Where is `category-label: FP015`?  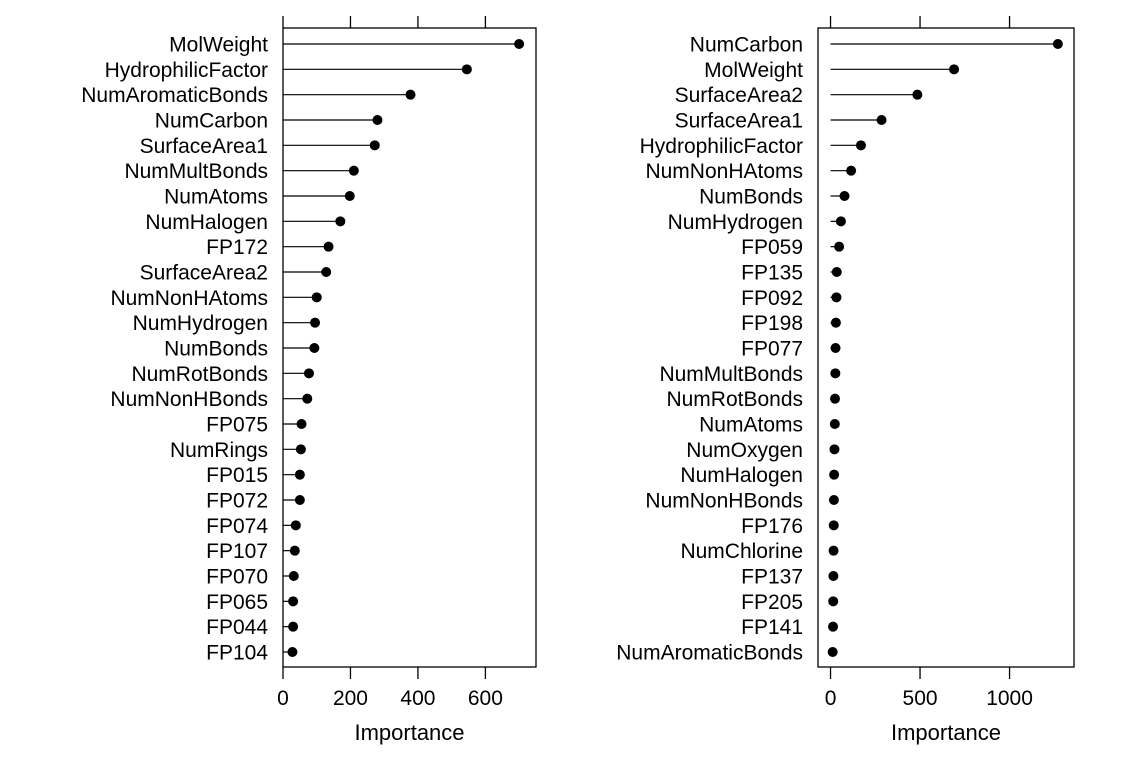
category-label: FP015 is located at coordinates (237, 475).